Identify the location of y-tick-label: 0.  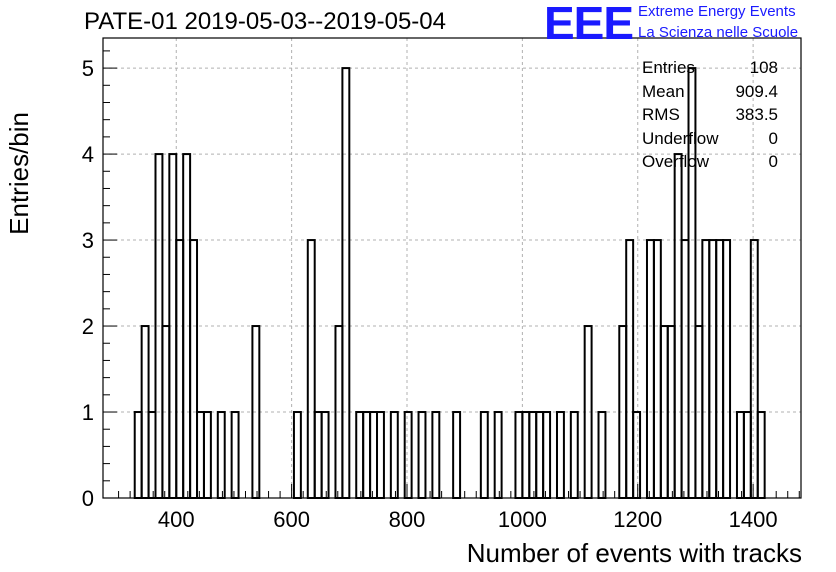
(88, 498).